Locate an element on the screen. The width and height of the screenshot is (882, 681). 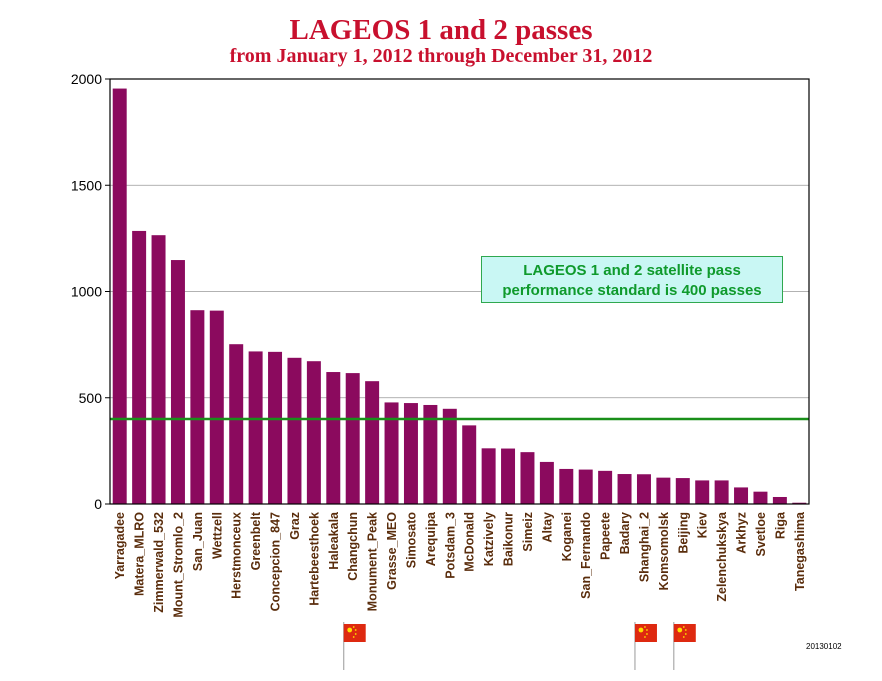
x-label-arkhyz: Arkhyz is located at coordinates (742, 533).